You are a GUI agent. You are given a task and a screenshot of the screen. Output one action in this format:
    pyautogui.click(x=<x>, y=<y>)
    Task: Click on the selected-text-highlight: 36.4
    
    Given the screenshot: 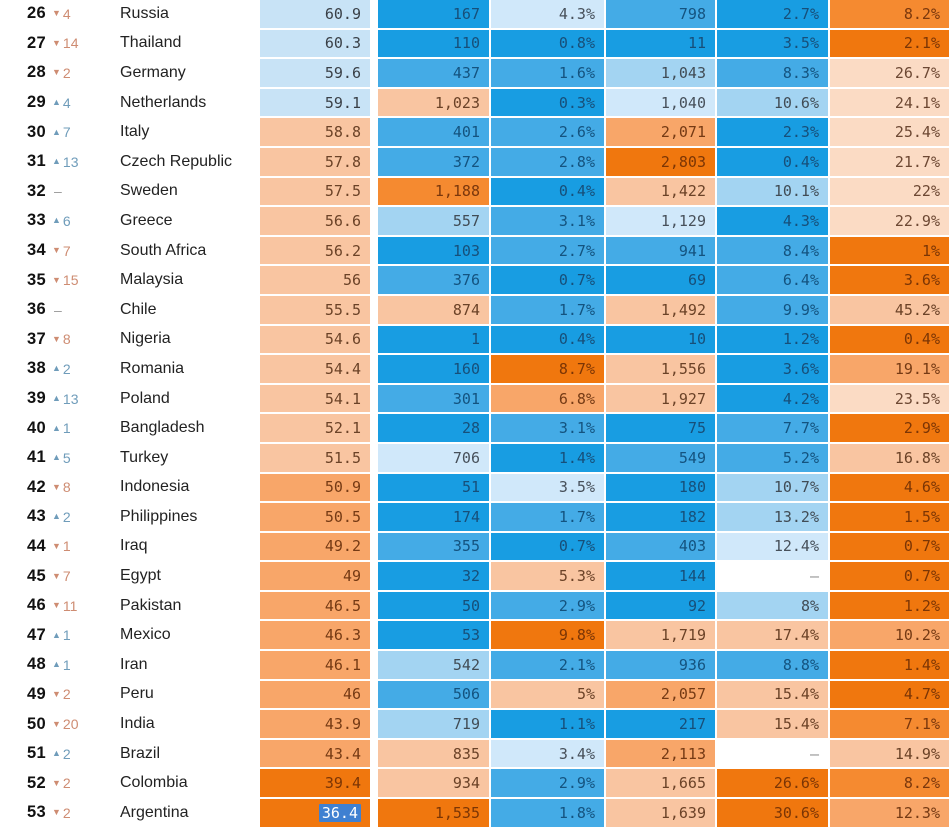 What is the action you would take?
    pyautogui.click(x=339, y=812)
    